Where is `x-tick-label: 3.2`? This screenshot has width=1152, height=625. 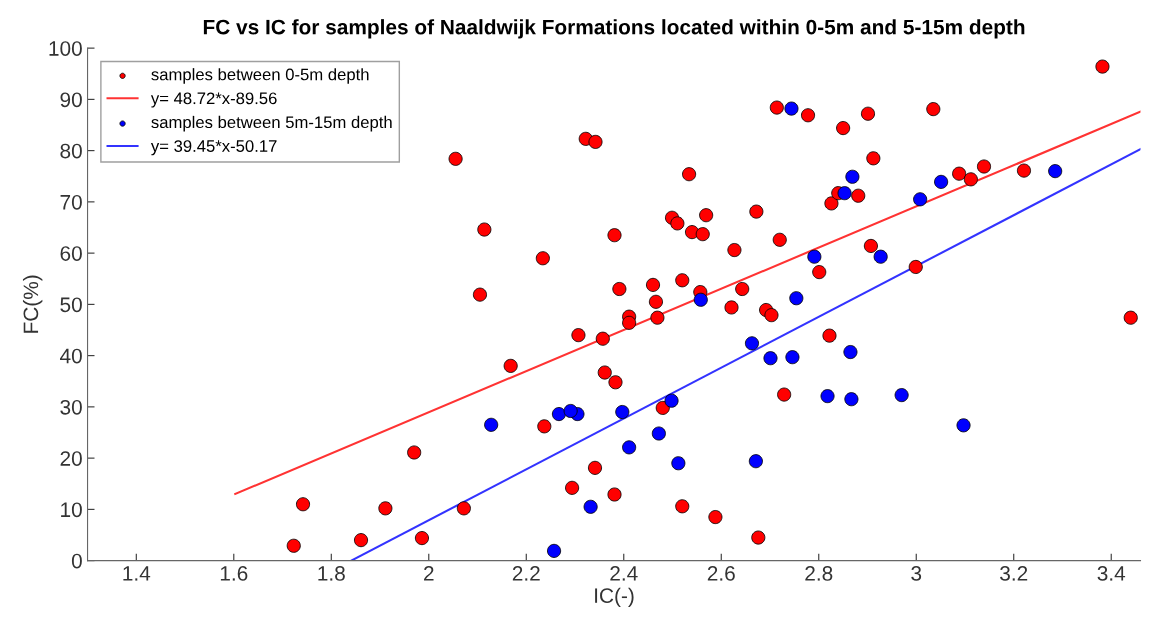 x-tick-label: 3.2 is located at coordinates (1014, 573).